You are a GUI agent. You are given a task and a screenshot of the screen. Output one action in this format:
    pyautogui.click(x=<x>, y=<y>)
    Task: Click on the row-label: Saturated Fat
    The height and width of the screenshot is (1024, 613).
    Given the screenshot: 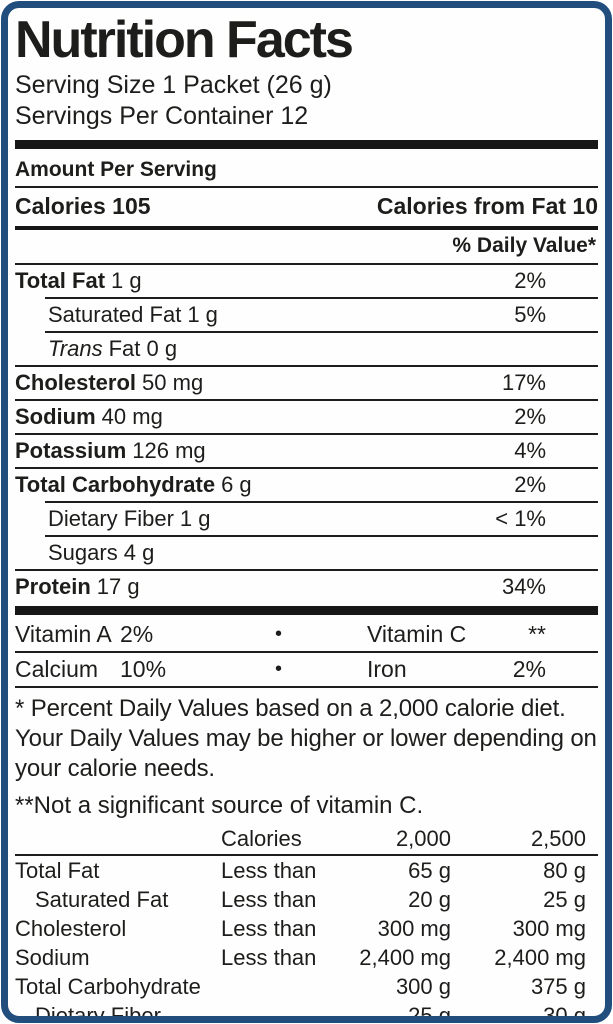 What is the action you would take?
    pyautogui.click(x=102, y=899)
    